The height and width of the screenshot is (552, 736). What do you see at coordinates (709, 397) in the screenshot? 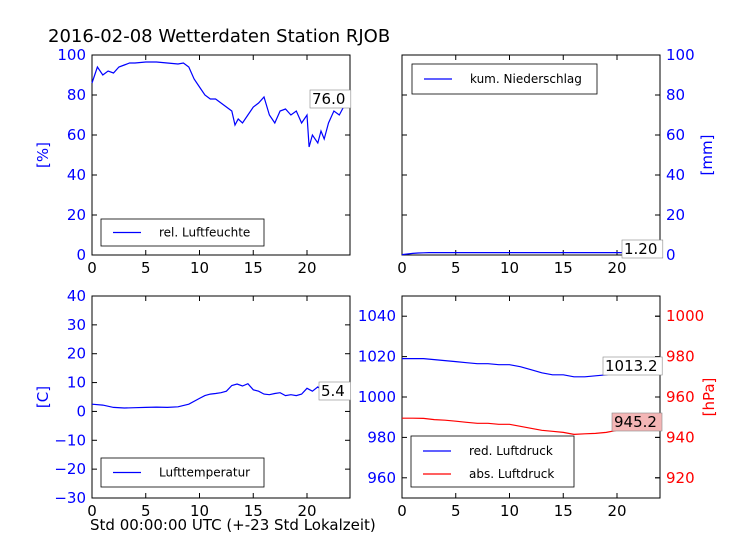
I see `y-right-axis-label: [hPa]` at bounding box center [709, 397].